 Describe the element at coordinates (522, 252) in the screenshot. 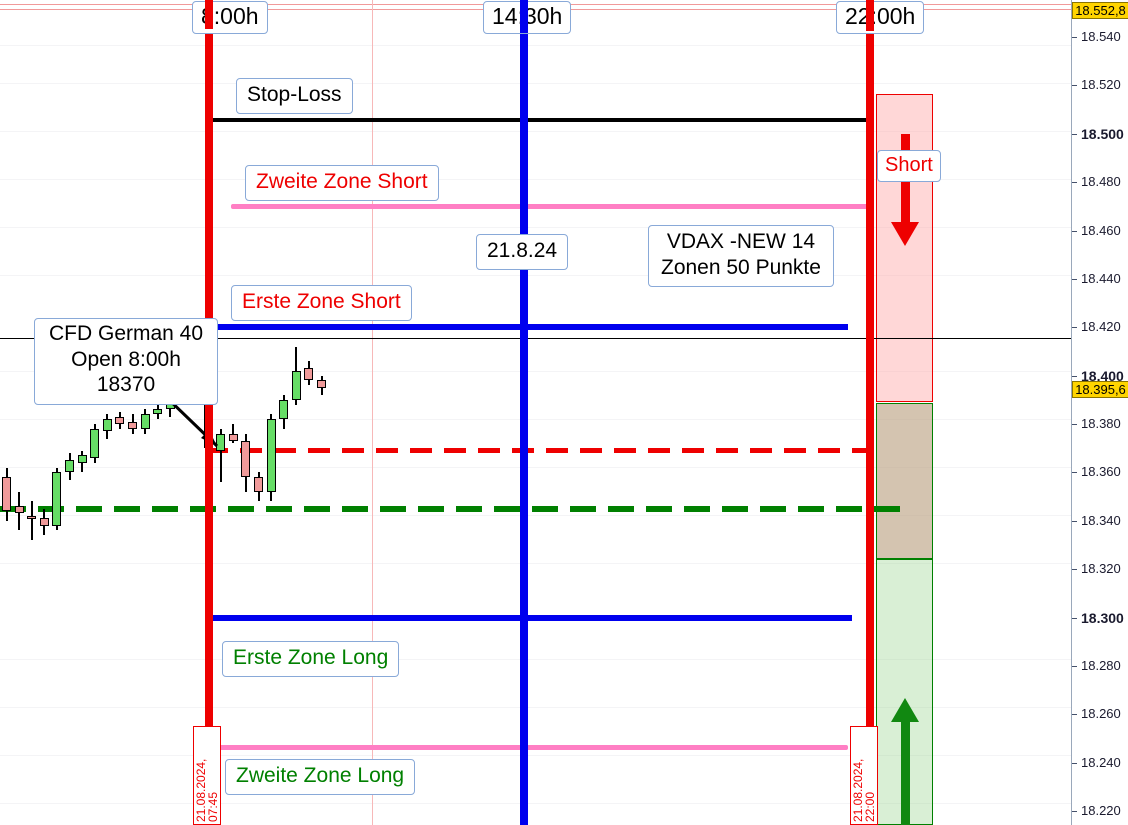

I see `callout-date: 21.8.24` at that location.